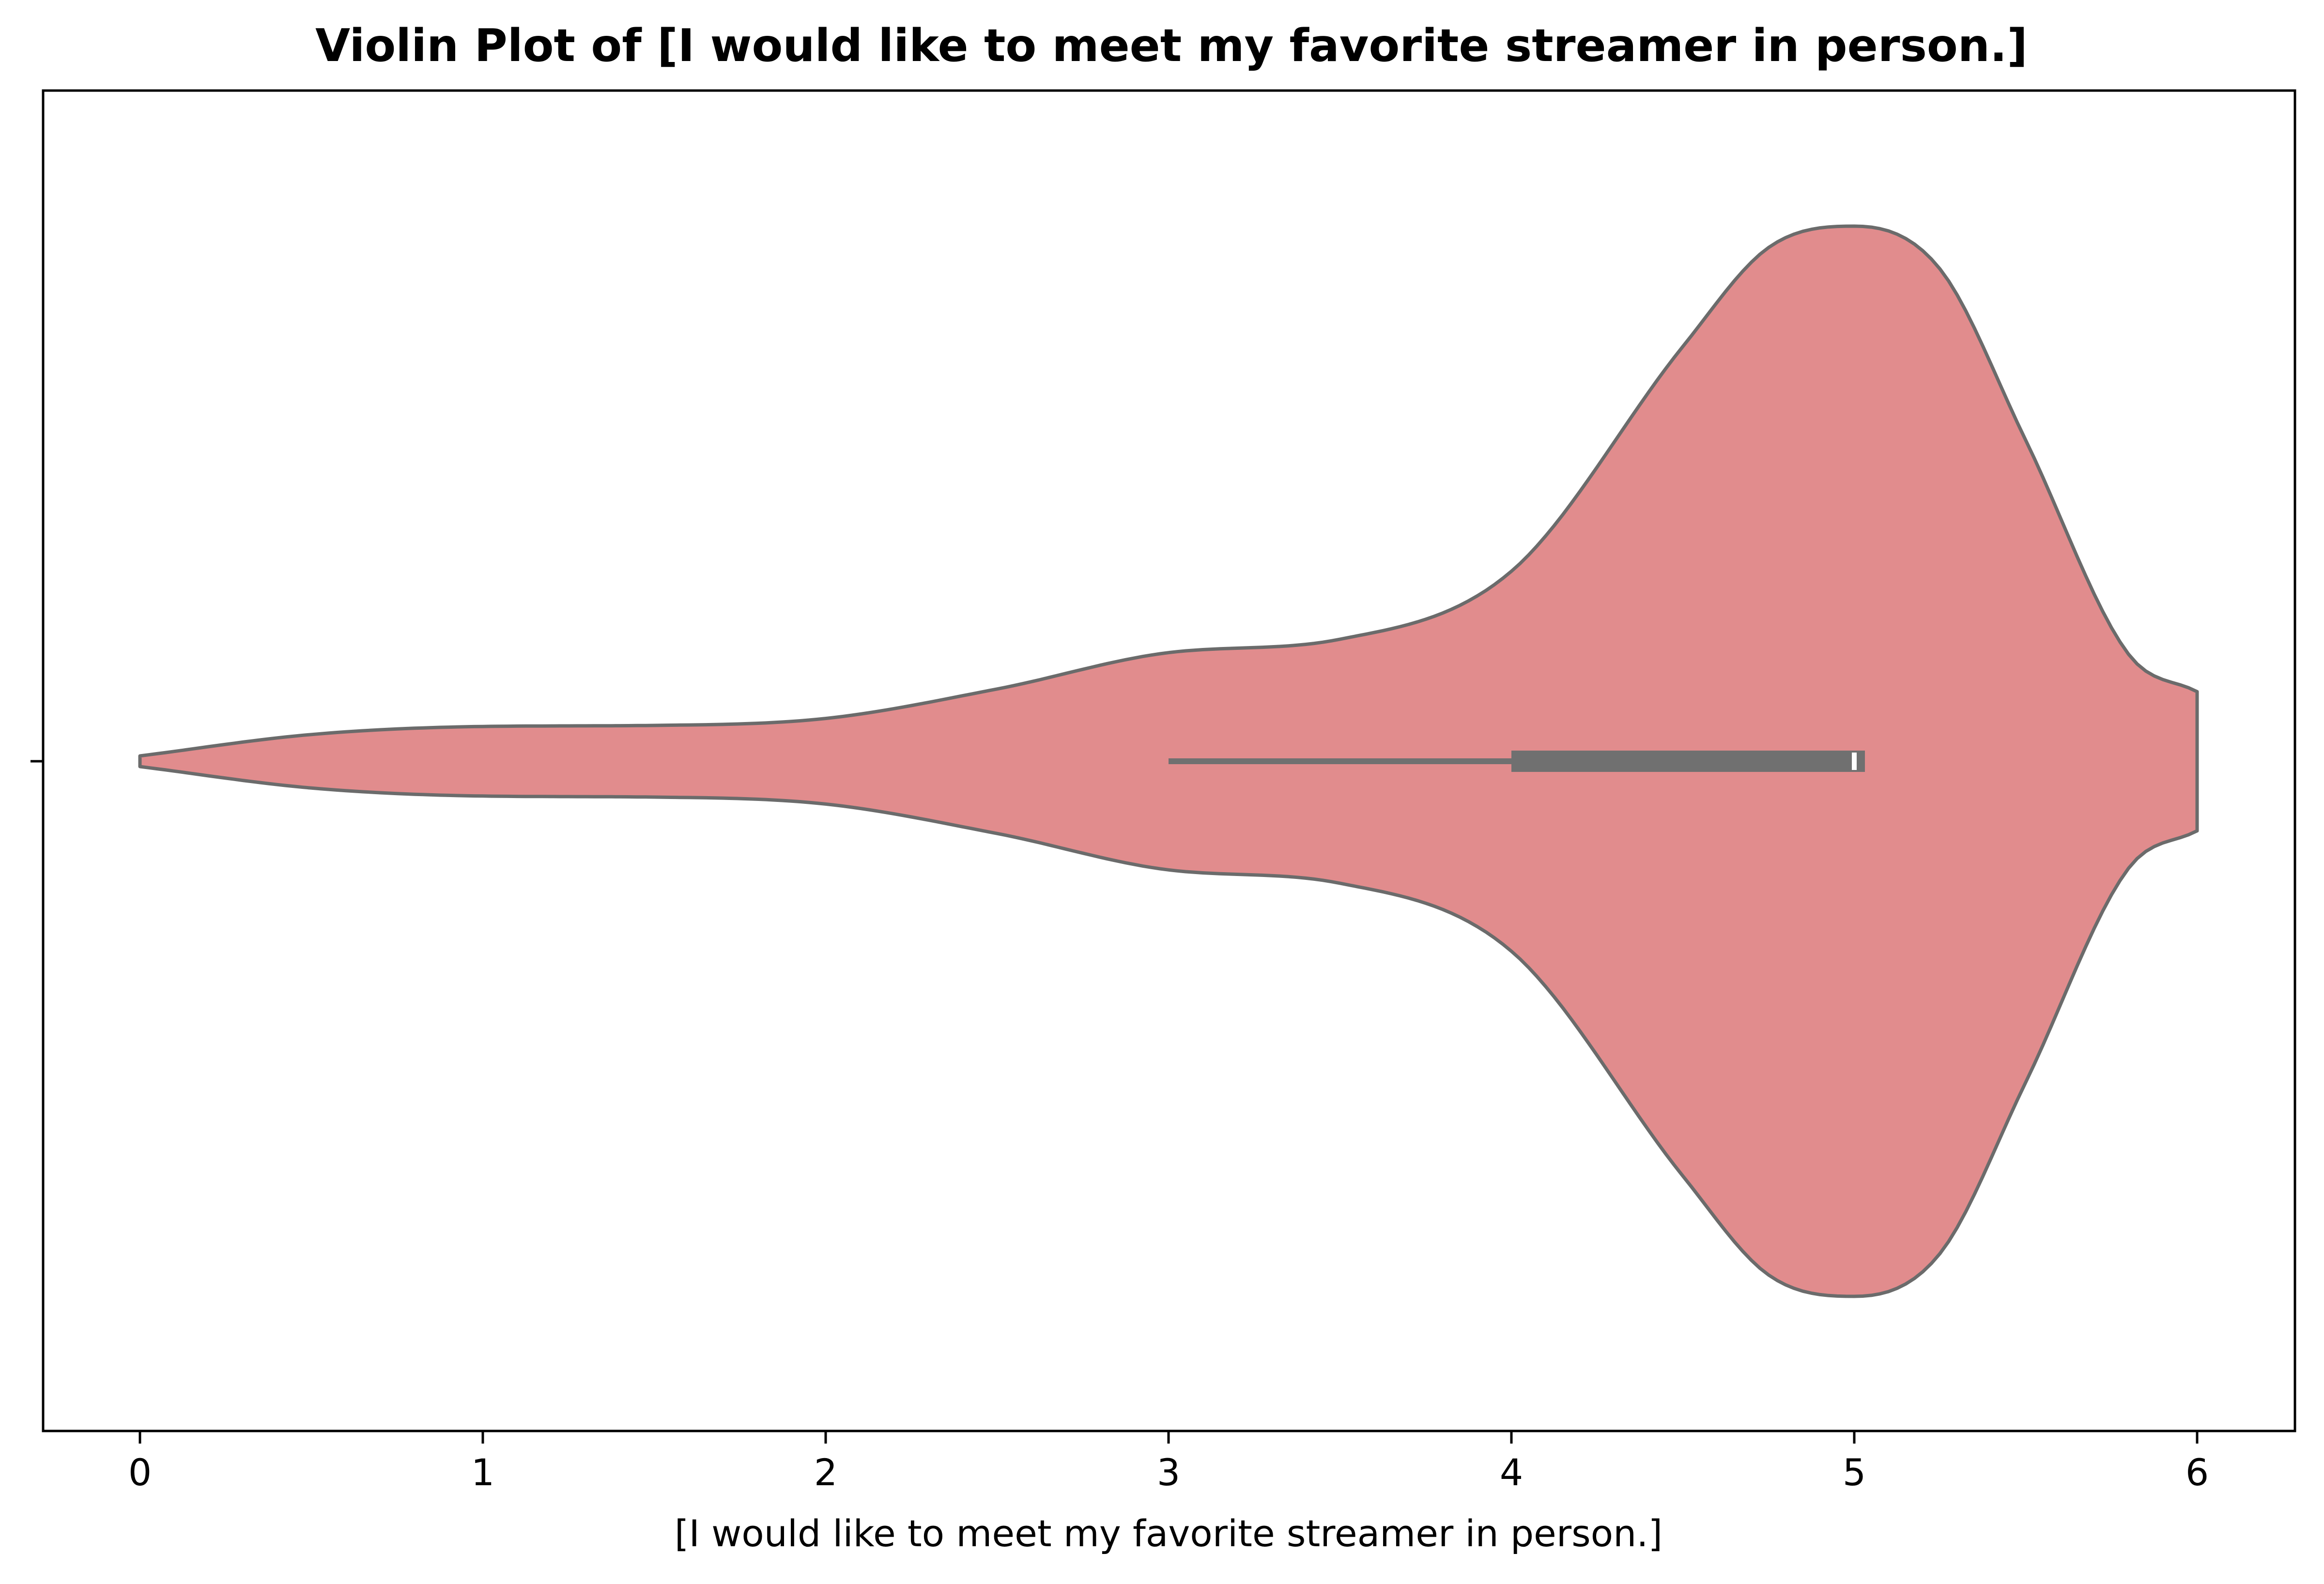 Image resolution: width=2324 pixels, height=1584 pixels. I want to click on x-axis: 0 1 2 3 4 5 6, so click(1168, 1462).